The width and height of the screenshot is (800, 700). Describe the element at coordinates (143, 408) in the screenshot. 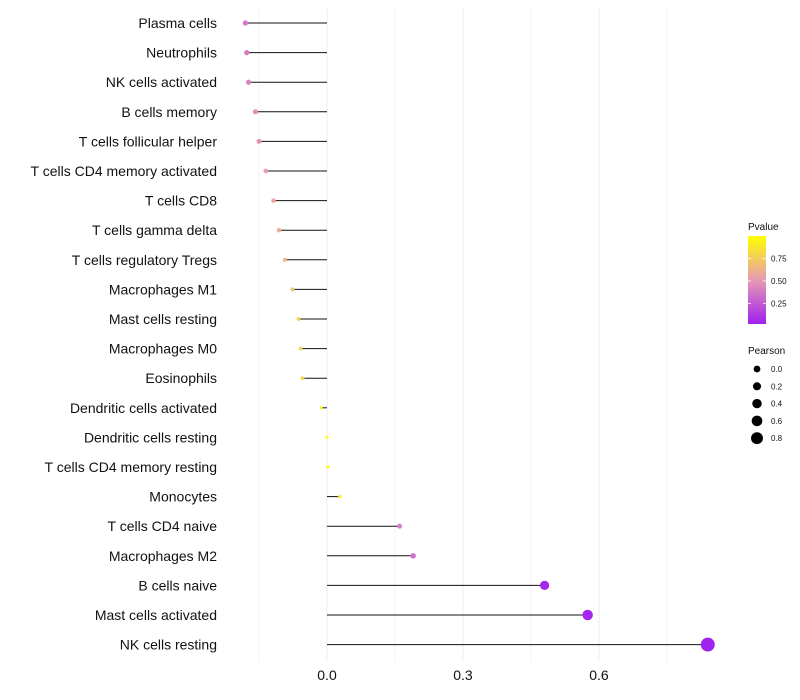

I see `y-tick-label: Dendritic cells activated` at that location.